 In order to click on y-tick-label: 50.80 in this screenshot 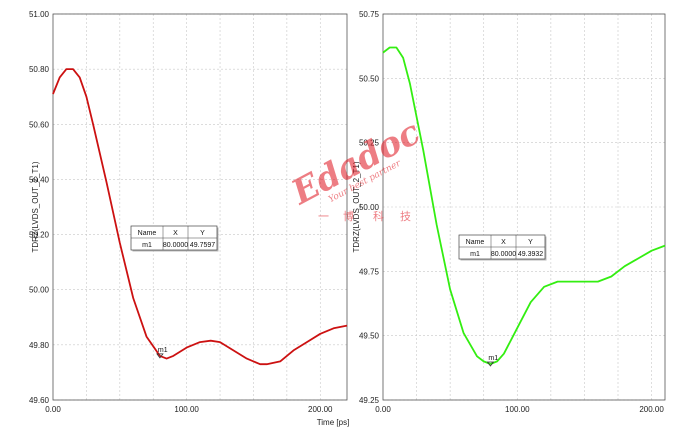, I will do `click(39, 69)`.